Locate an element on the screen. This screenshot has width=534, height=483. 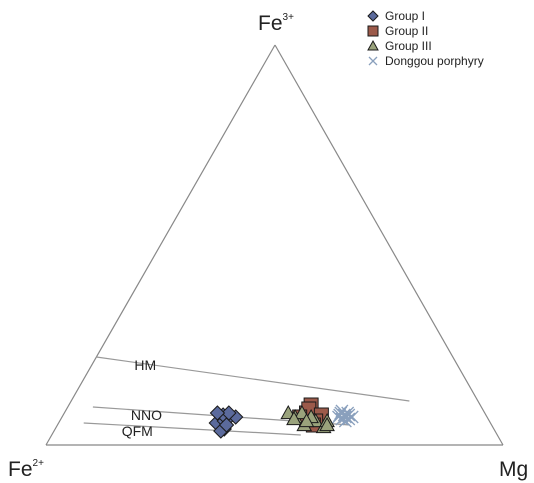
vertex-label-top-sup: 3+ is located at coordinates (289, 17).